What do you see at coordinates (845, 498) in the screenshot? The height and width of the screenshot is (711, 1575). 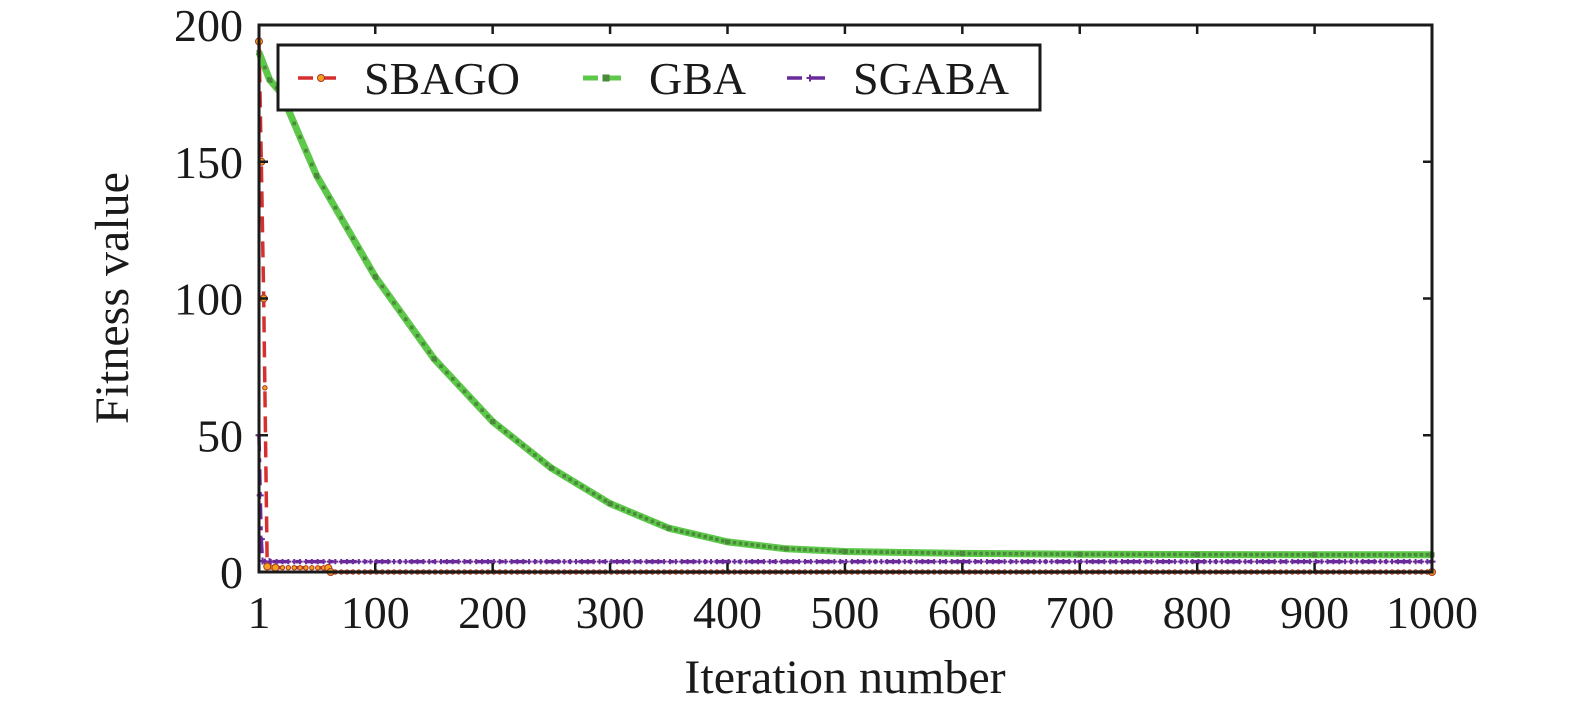 I see `series-sgaba` at bounding box center [845, 498].